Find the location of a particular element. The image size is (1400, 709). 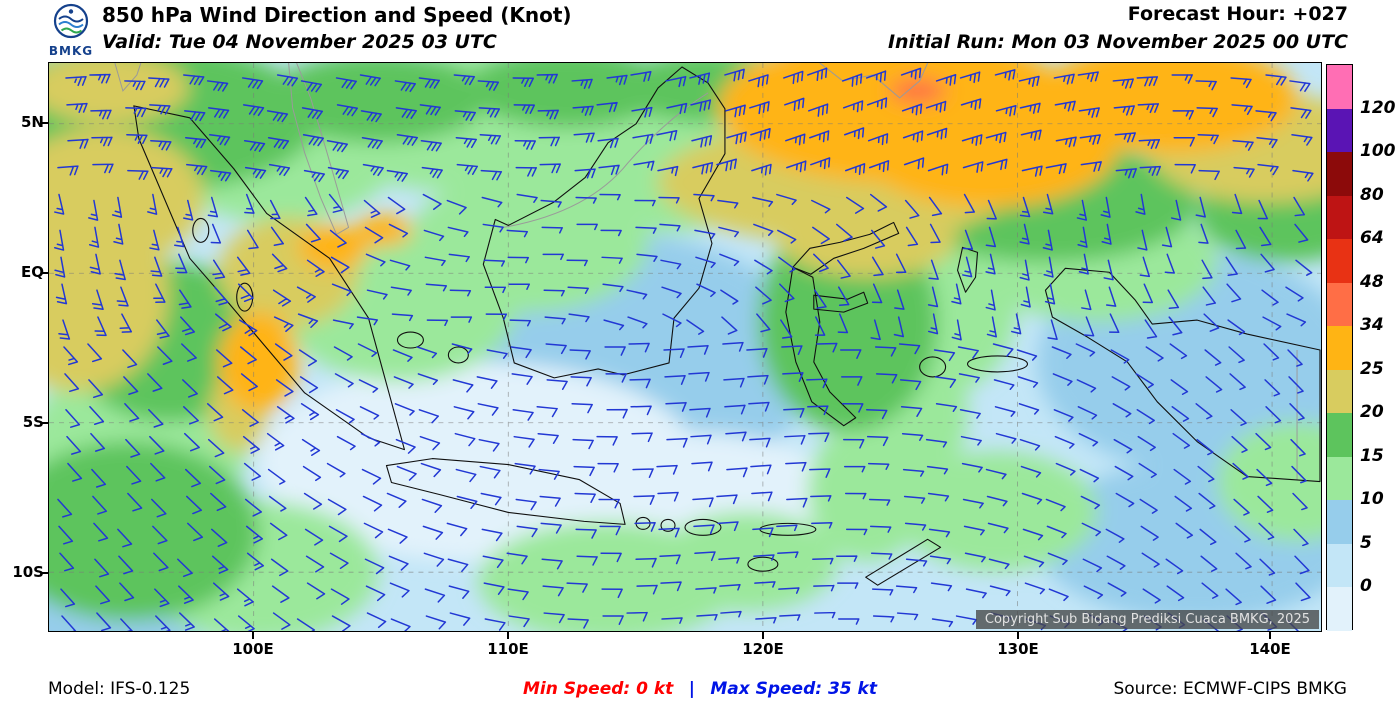

lat-tick-5n: 5N is located at coordinates (32, 122).